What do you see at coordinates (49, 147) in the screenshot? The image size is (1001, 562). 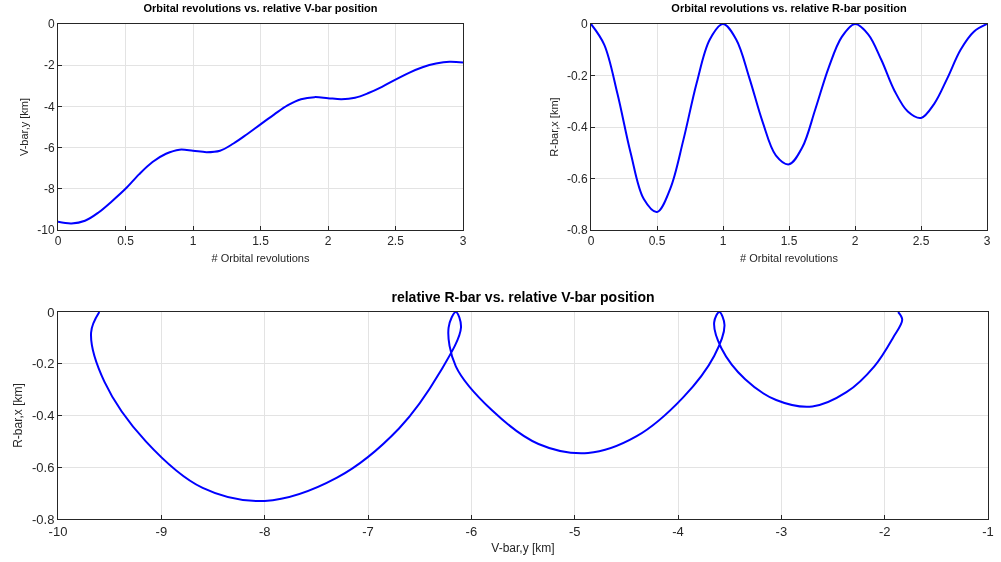 I see `y-tick-label: -6` at bounding box center [49, 147].